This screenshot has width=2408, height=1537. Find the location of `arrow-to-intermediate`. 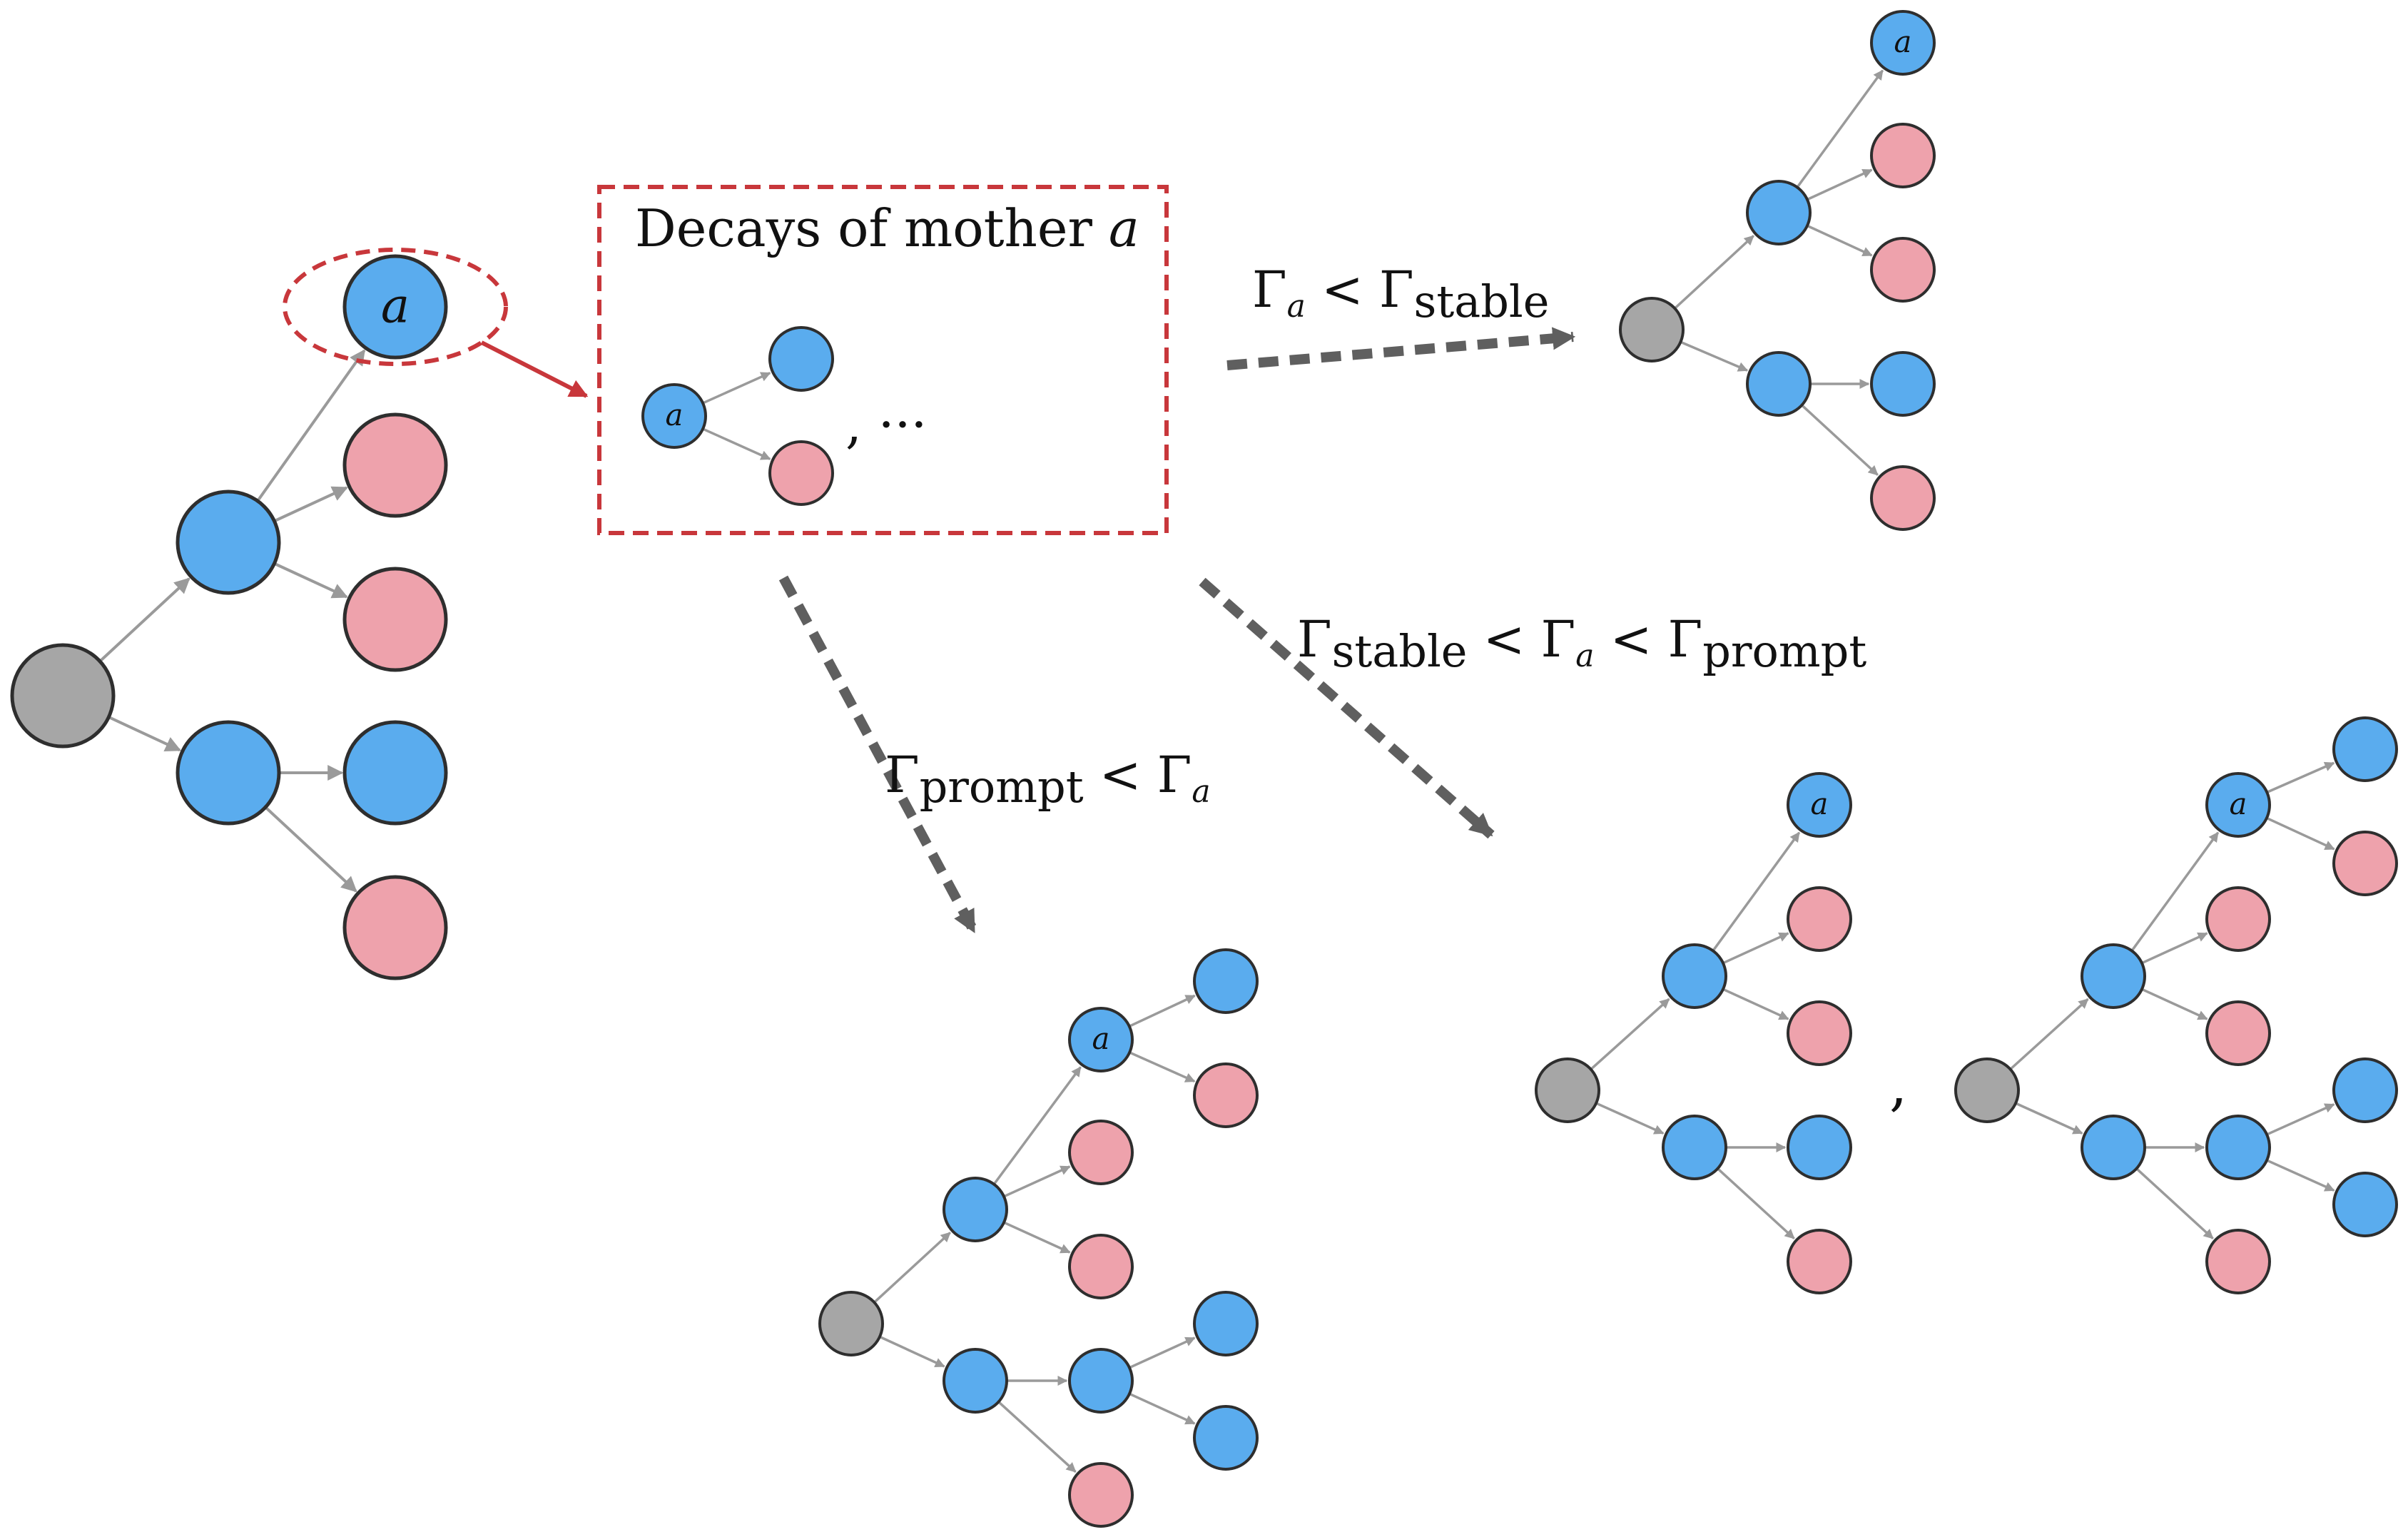

arrow-to-intermediate is located at coordinates (1347, 708).